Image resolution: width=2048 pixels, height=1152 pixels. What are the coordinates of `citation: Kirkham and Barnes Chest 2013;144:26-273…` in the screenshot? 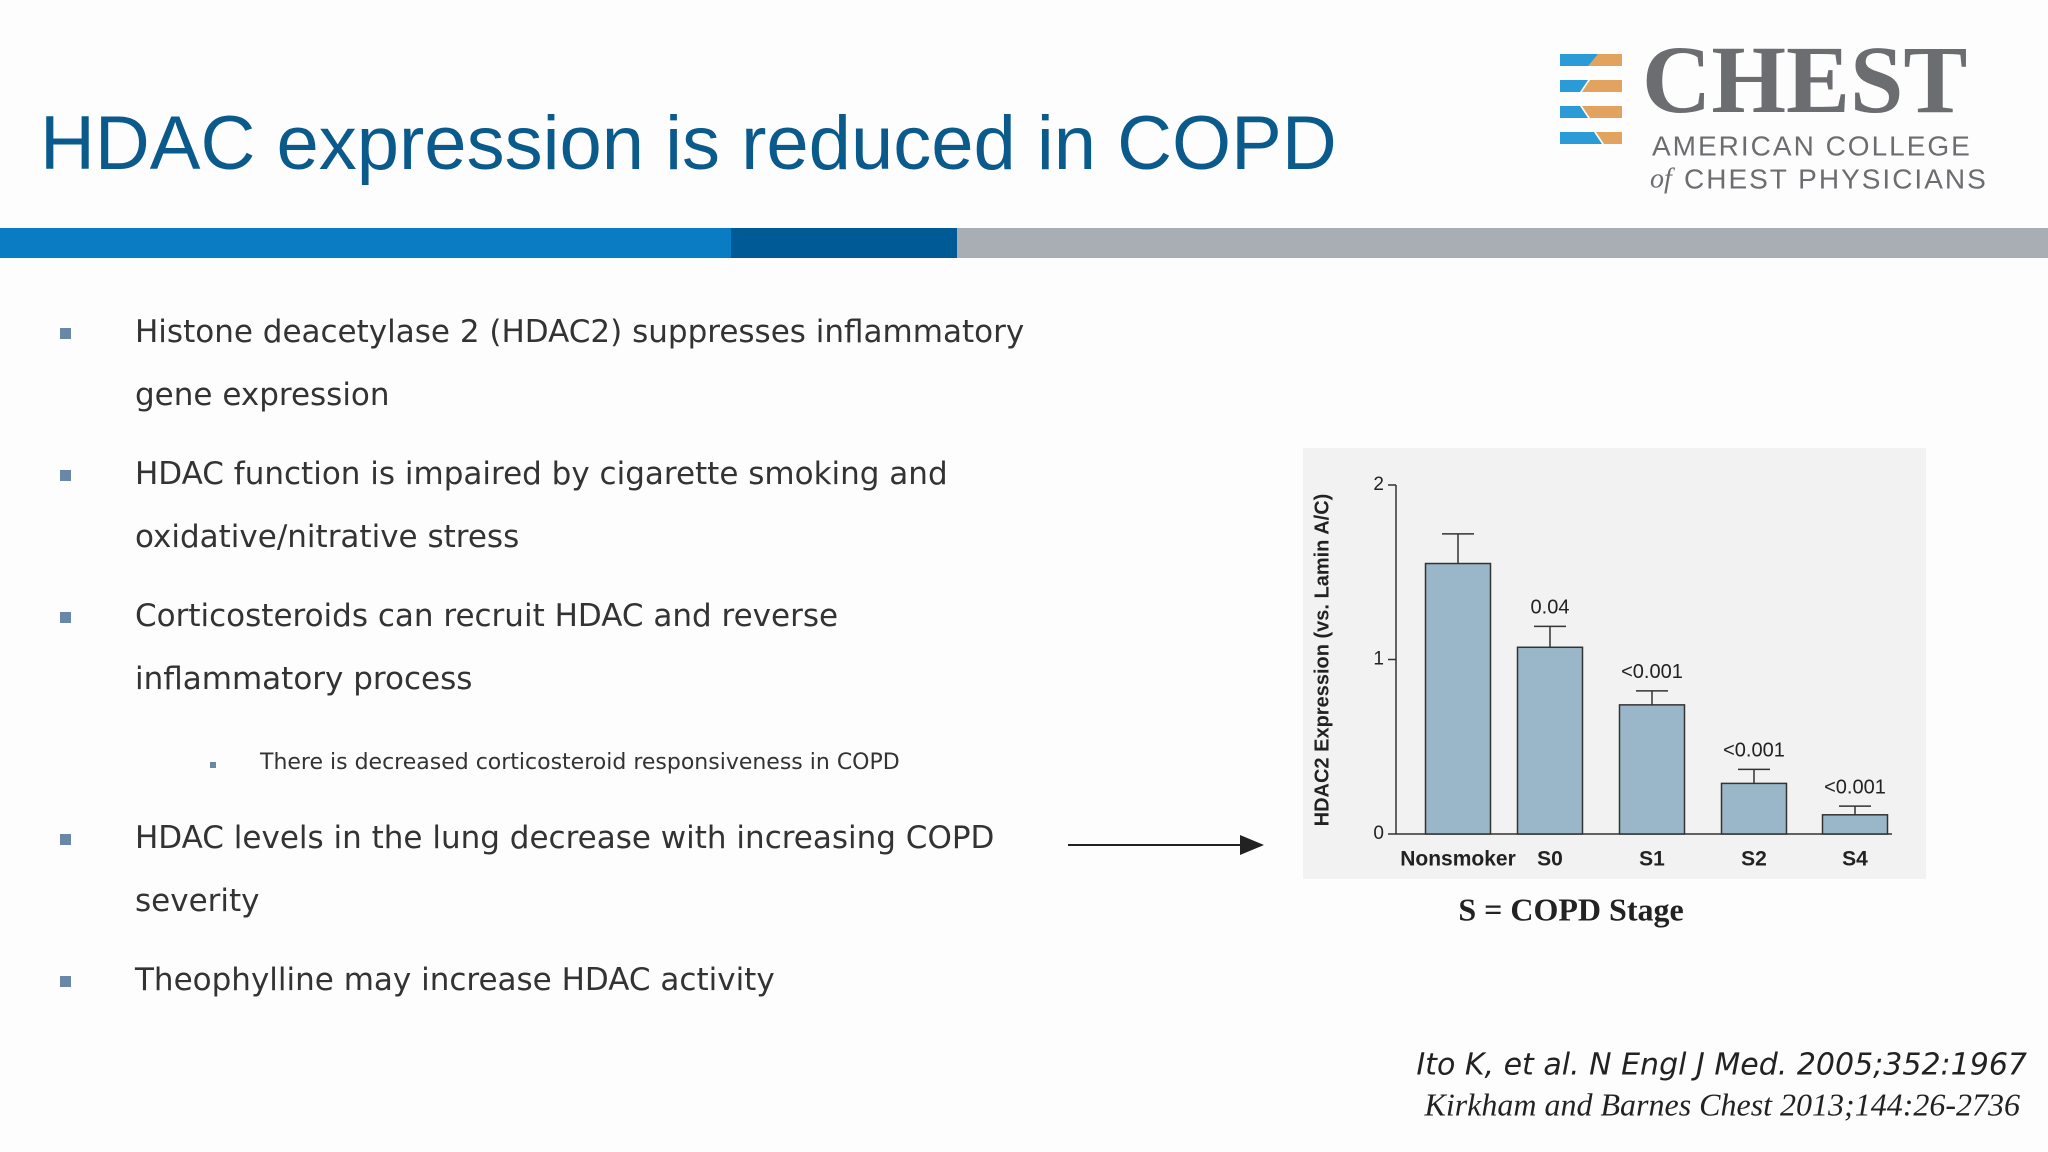 It's located at (1721, 1104).